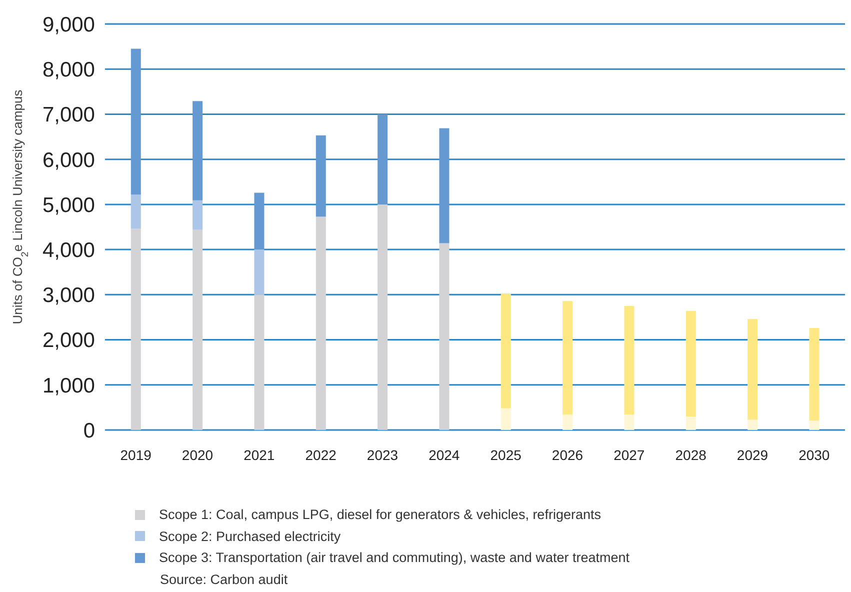 The image size is (851, 592). I want to click on y-tick-label: 1,000, so click(68, 386).